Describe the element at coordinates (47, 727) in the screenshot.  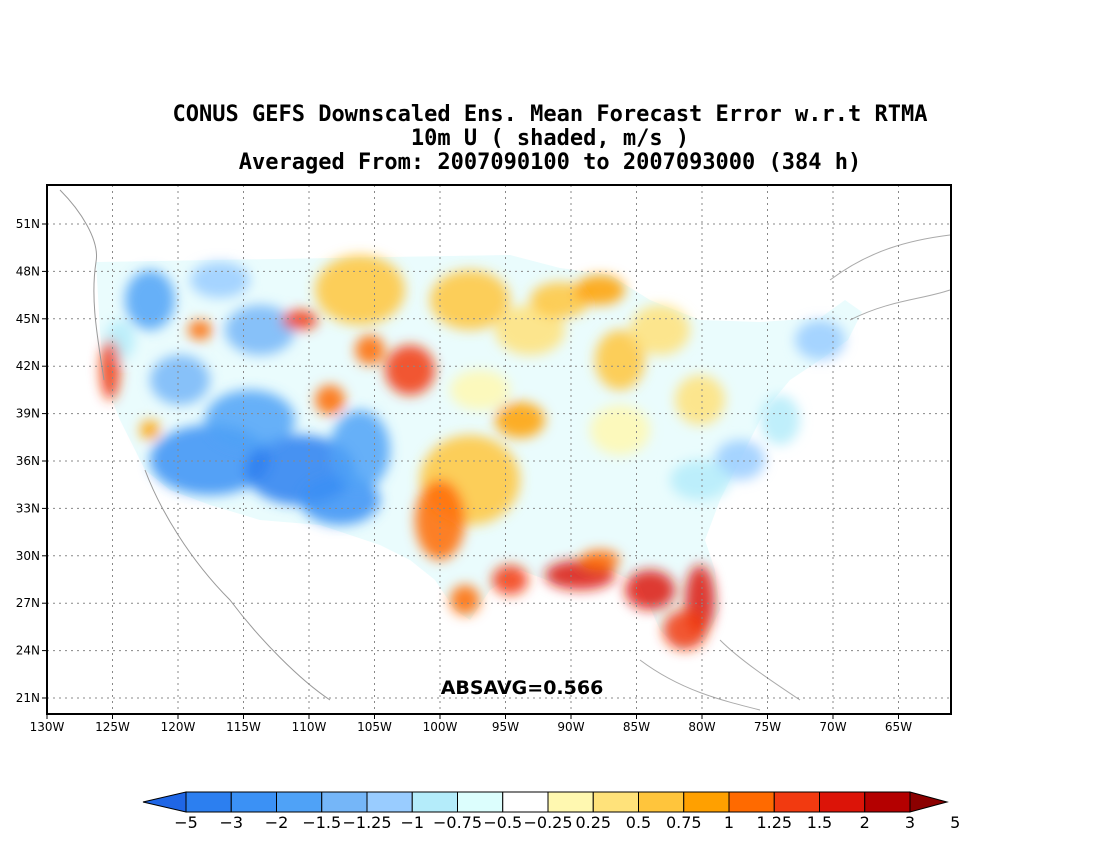
I see `x-tick-label: 130W` at that location.